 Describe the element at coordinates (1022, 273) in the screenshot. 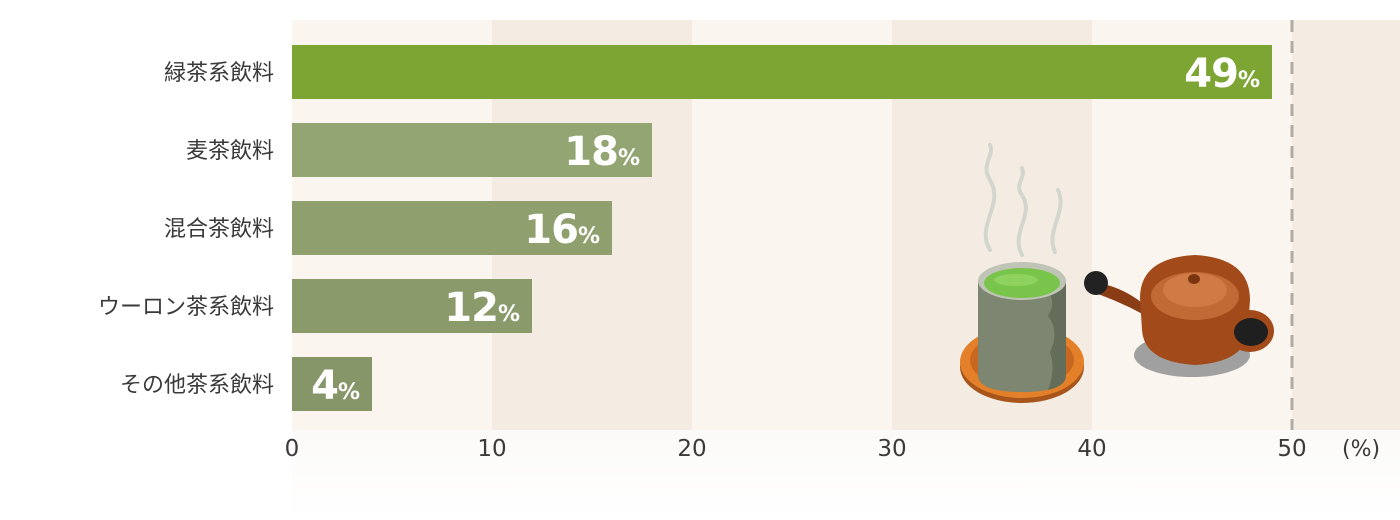

I see `teacup-icon` at that location.